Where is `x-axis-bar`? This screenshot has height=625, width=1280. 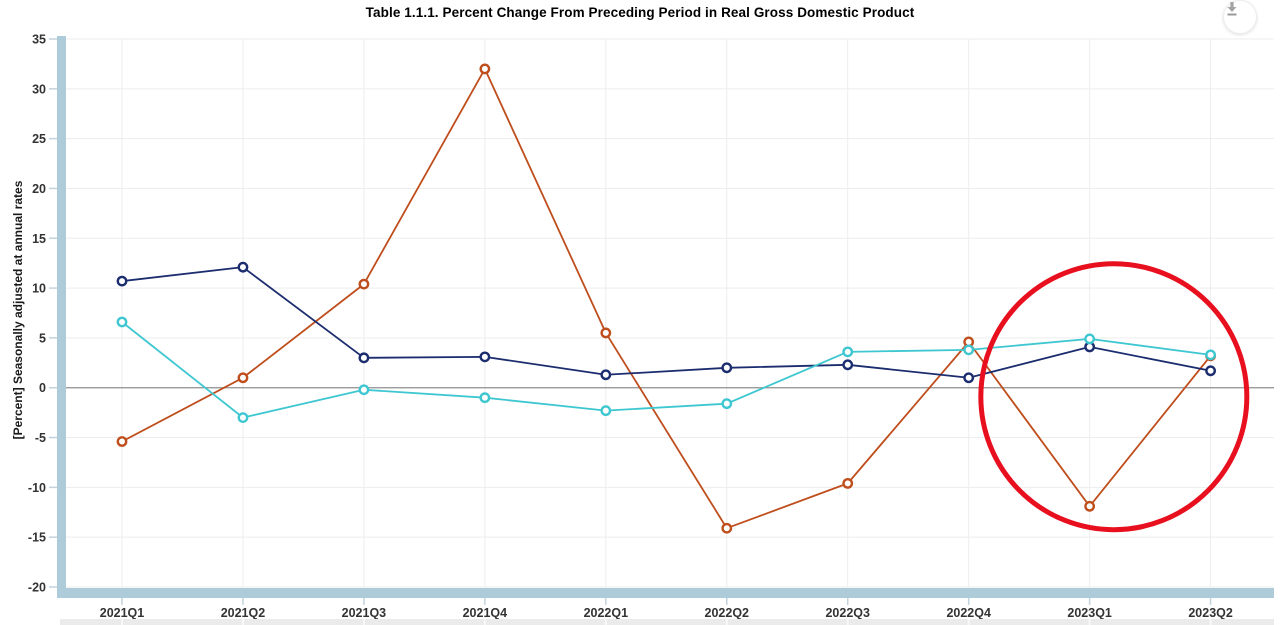 x-axis-bar is located at coordinates (665, 593).